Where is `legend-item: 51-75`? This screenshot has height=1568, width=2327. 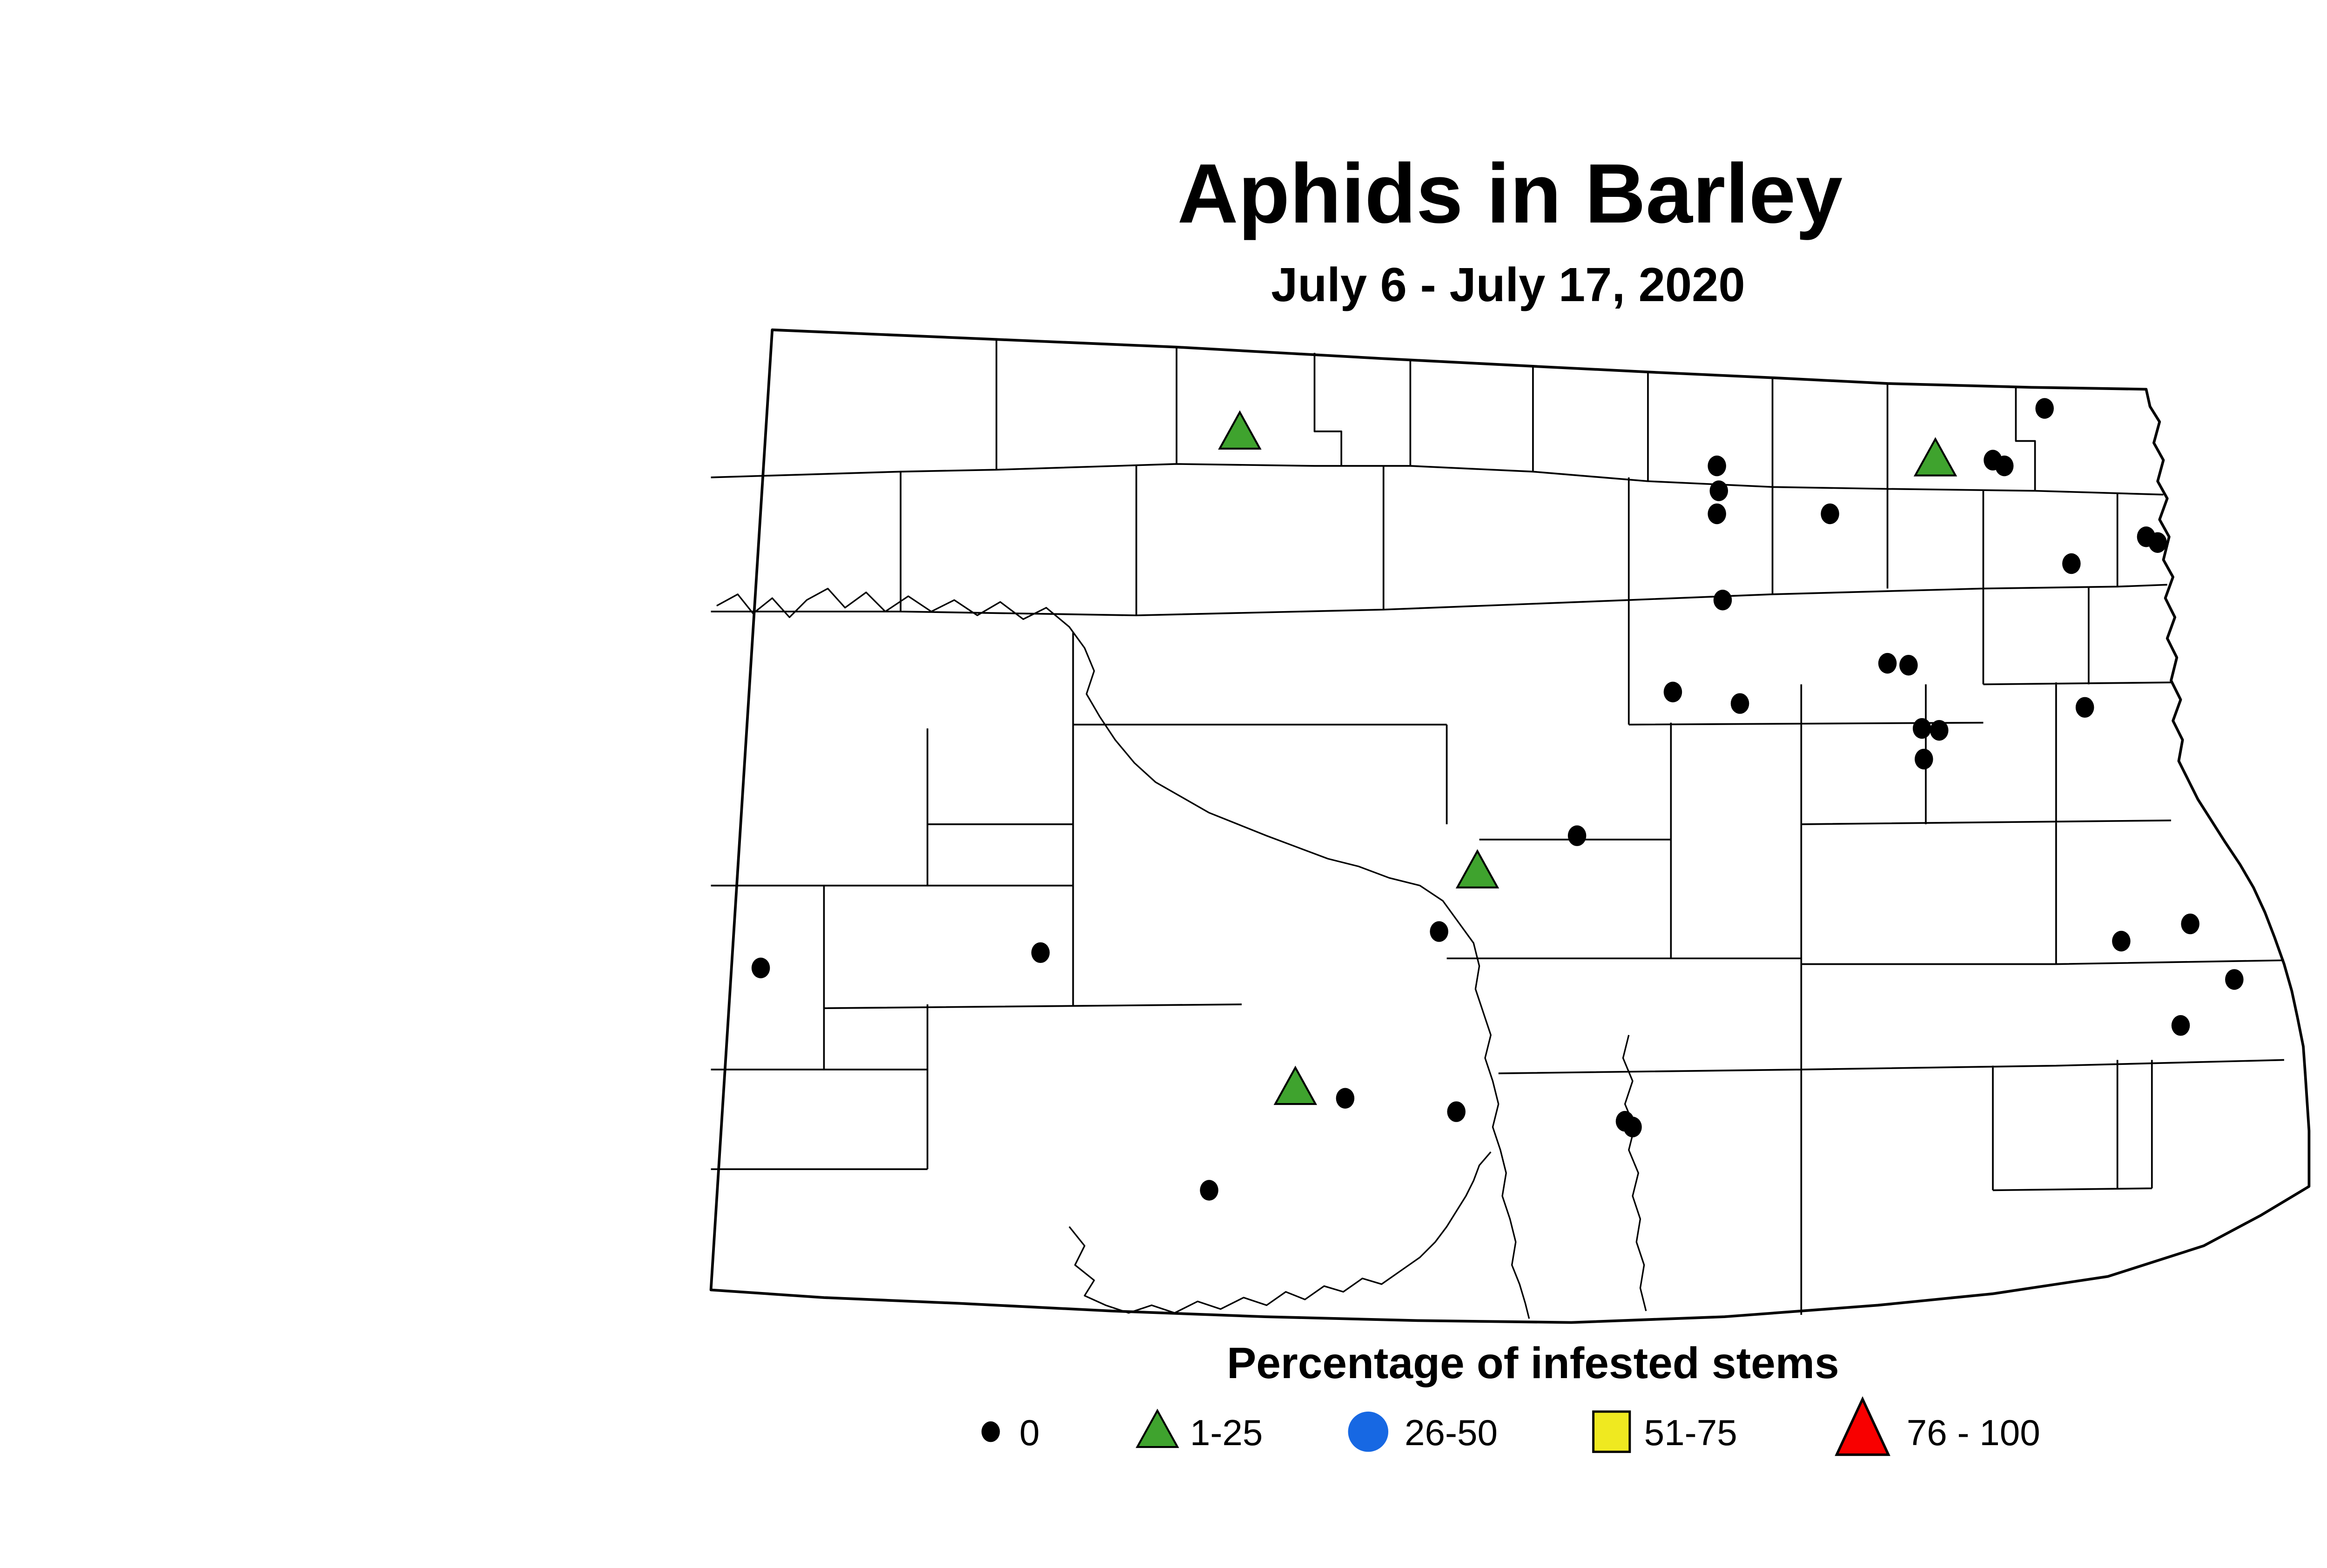 legend-item: 51-75 is located at coordinates (1664, 1431).